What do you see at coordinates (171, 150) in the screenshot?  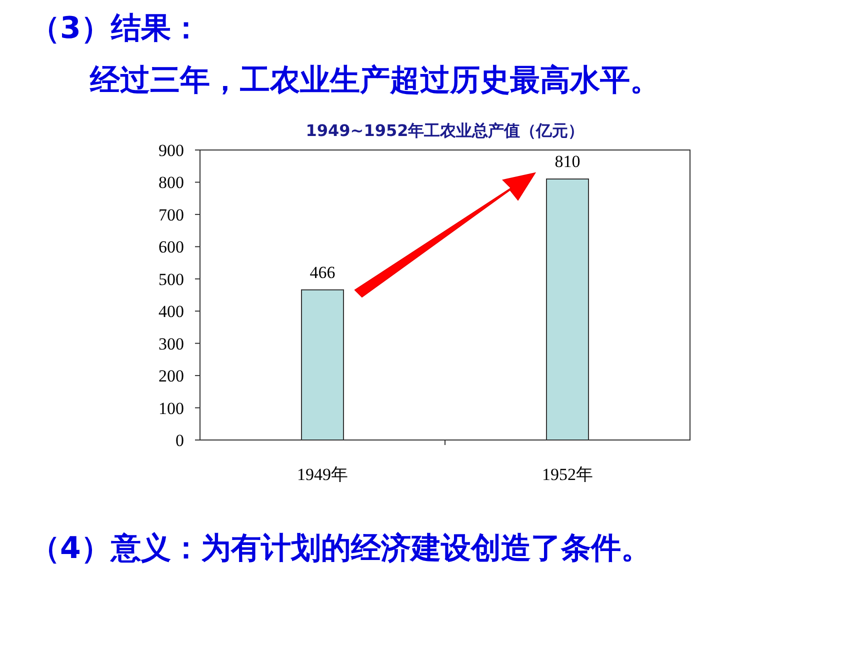 I see `y-tick-label: 900` at bounding box center [171, 150].